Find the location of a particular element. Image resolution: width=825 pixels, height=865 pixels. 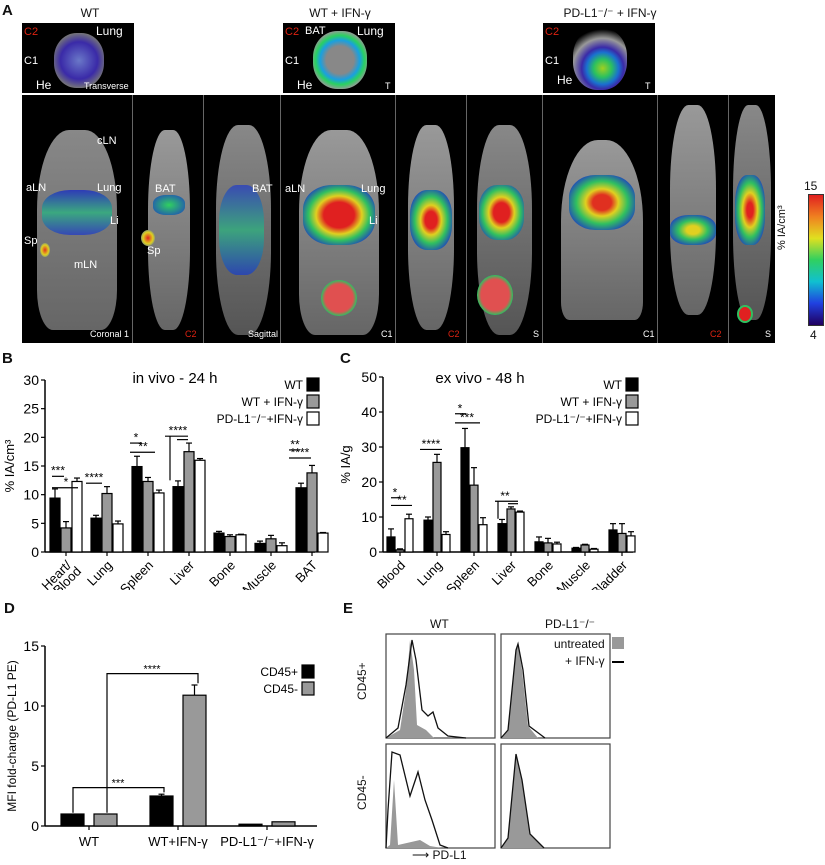

e-row-pos: CD45+ is located at coordinates (362, 681).